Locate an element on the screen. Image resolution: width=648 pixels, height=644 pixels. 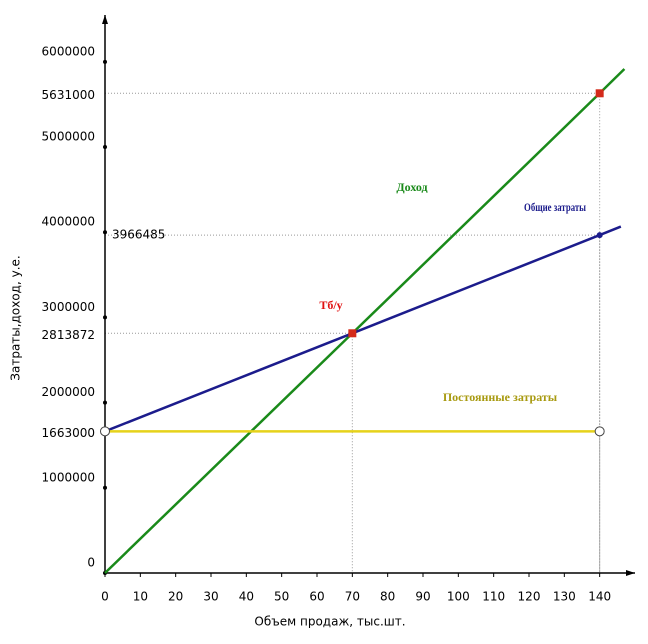
y-tick-label: 6000000 is located at coordinates (68, 51).